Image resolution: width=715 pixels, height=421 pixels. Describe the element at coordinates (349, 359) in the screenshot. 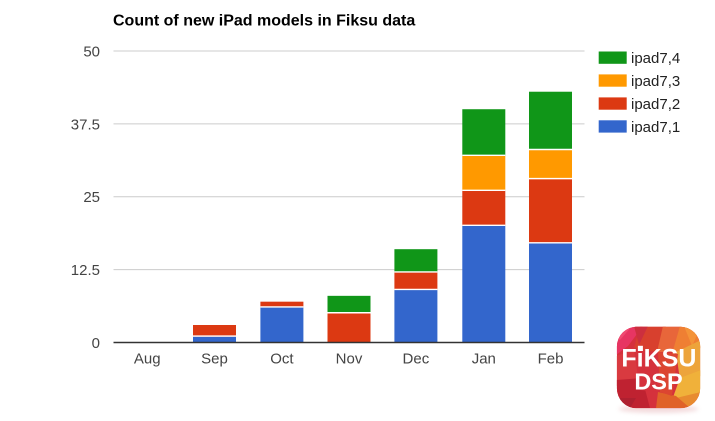

I see `svg-text: Nov` at that location.